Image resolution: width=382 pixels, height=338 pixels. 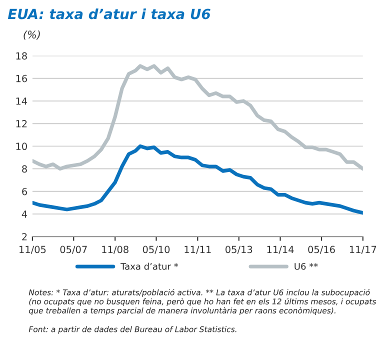 What do you see at coordinates (156, 250) in the screenshot?
I see `x-tick-label: 05/10` at bounding box center [156, 250].